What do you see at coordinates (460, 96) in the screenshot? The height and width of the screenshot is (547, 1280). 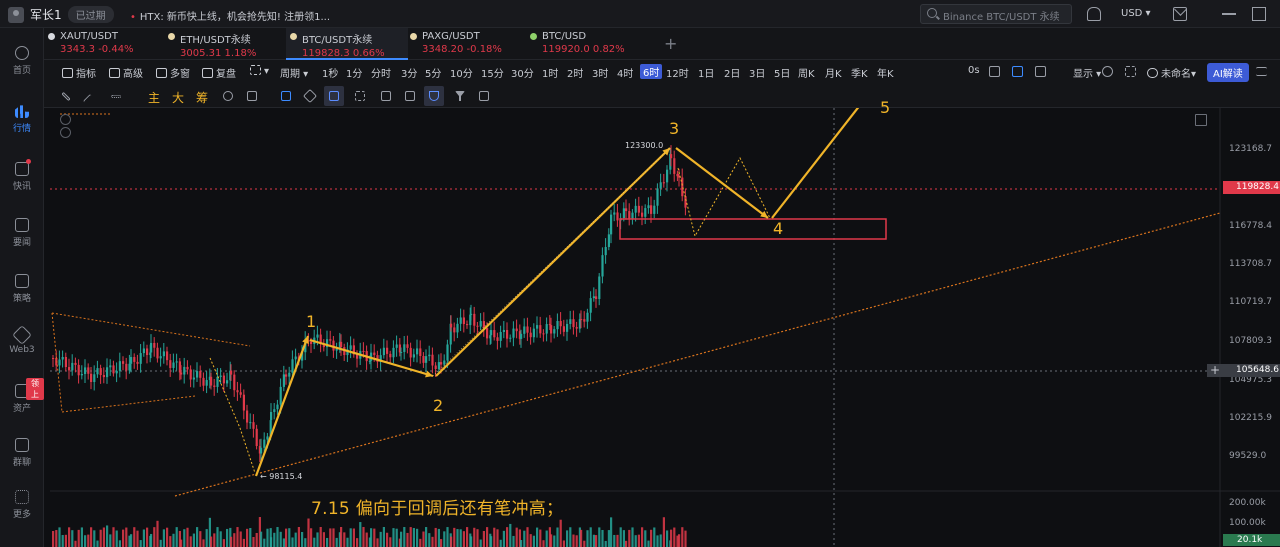 I see `filter-icon` at bounding box center [460, 96].